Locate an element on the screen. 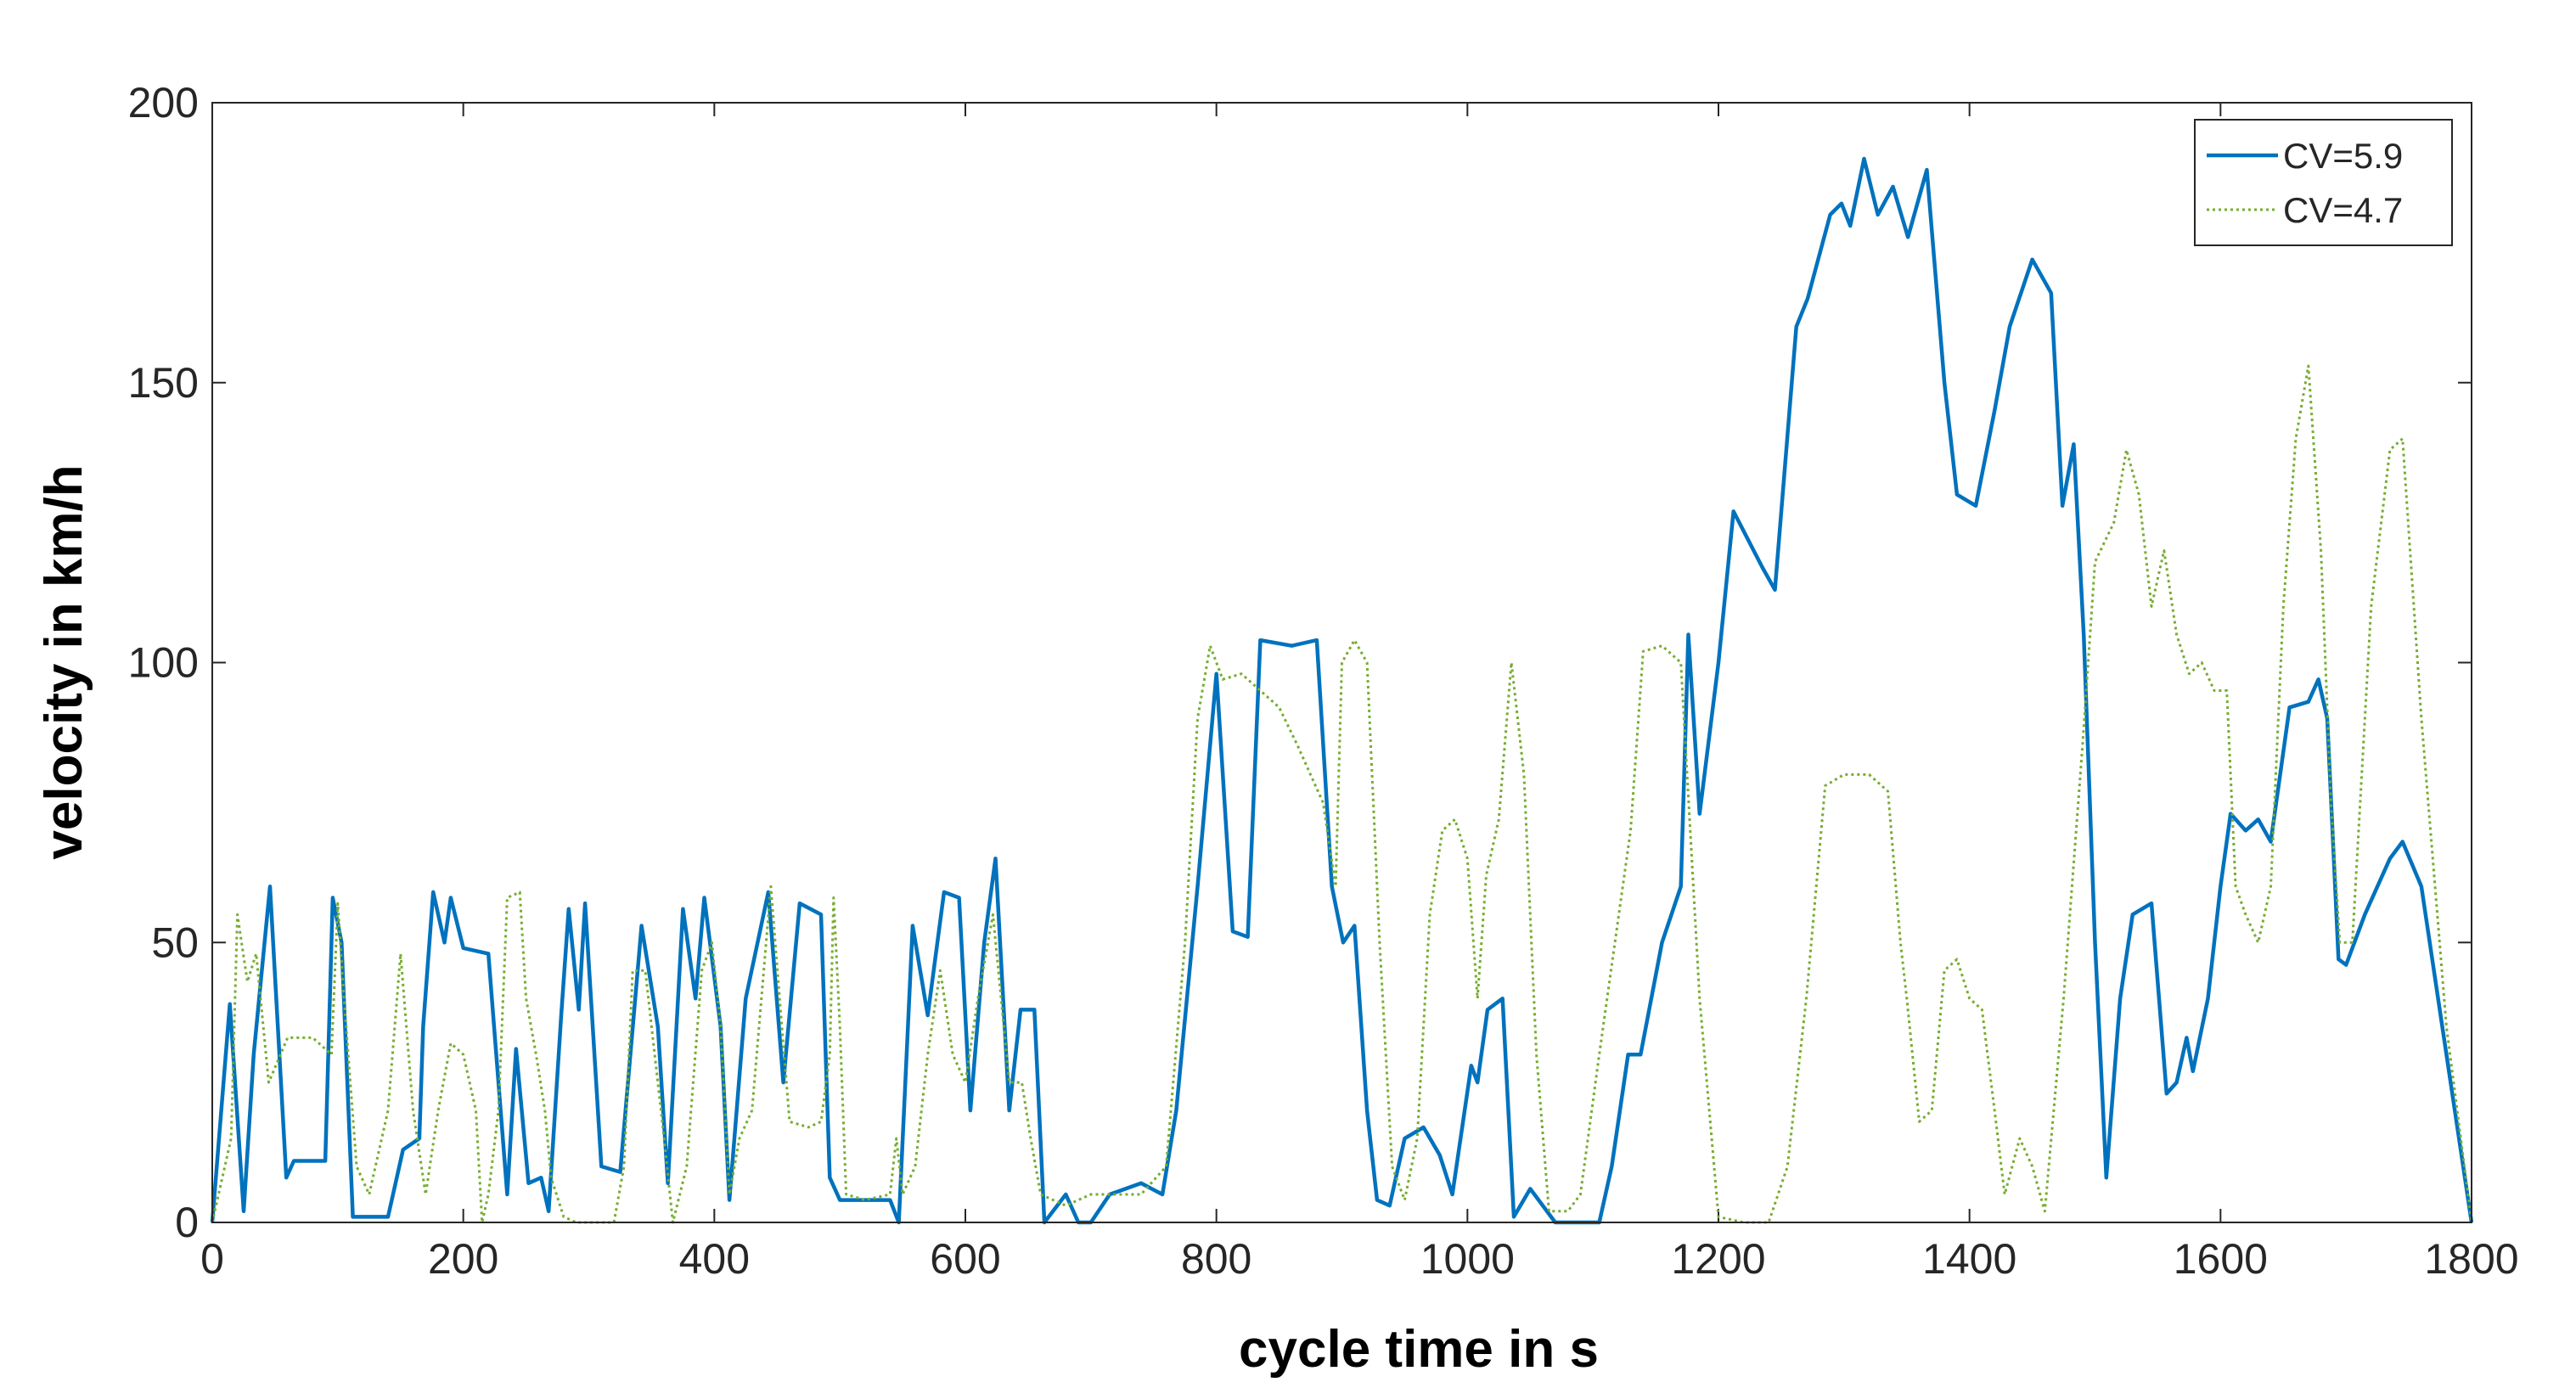 Image resolution: width=2576 pixels, height=1399 pixels. x-tick-label: 600 is located at coordinates (965, 1259).